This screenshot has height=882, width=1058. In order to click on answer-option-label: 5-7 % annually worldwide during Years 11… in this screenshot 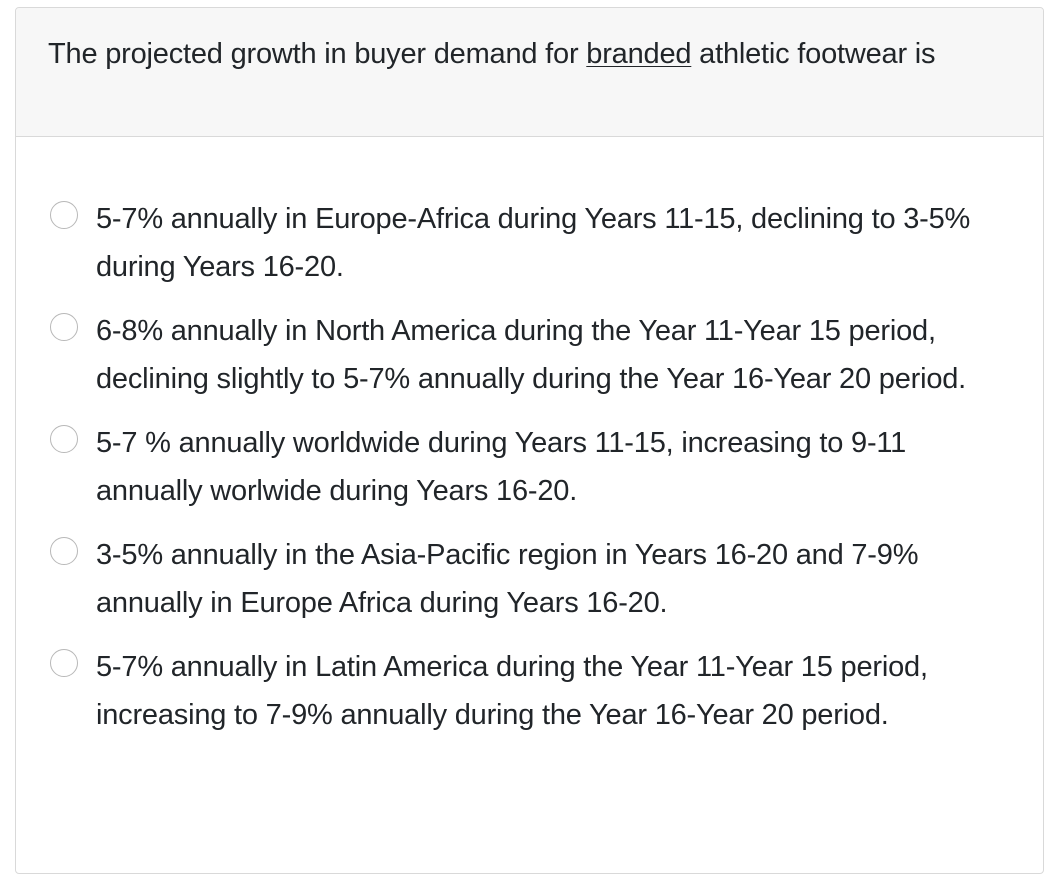, I will do `click(501, 467)`.